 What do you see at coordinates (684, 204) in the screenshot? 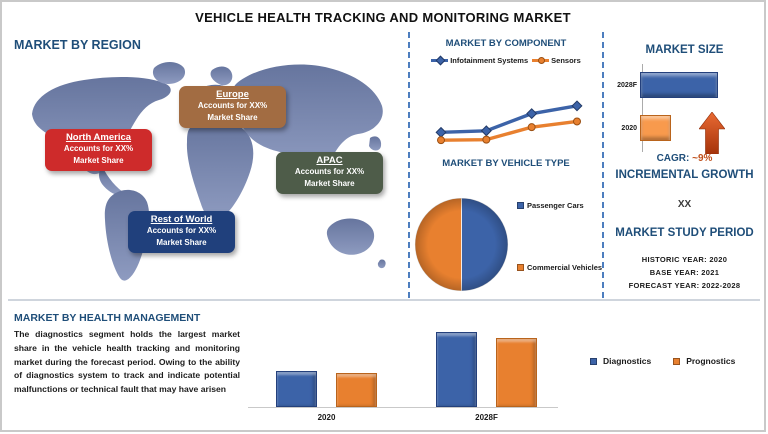
I see `incremental-growth-value: XX` at bounding box center [684, 204].